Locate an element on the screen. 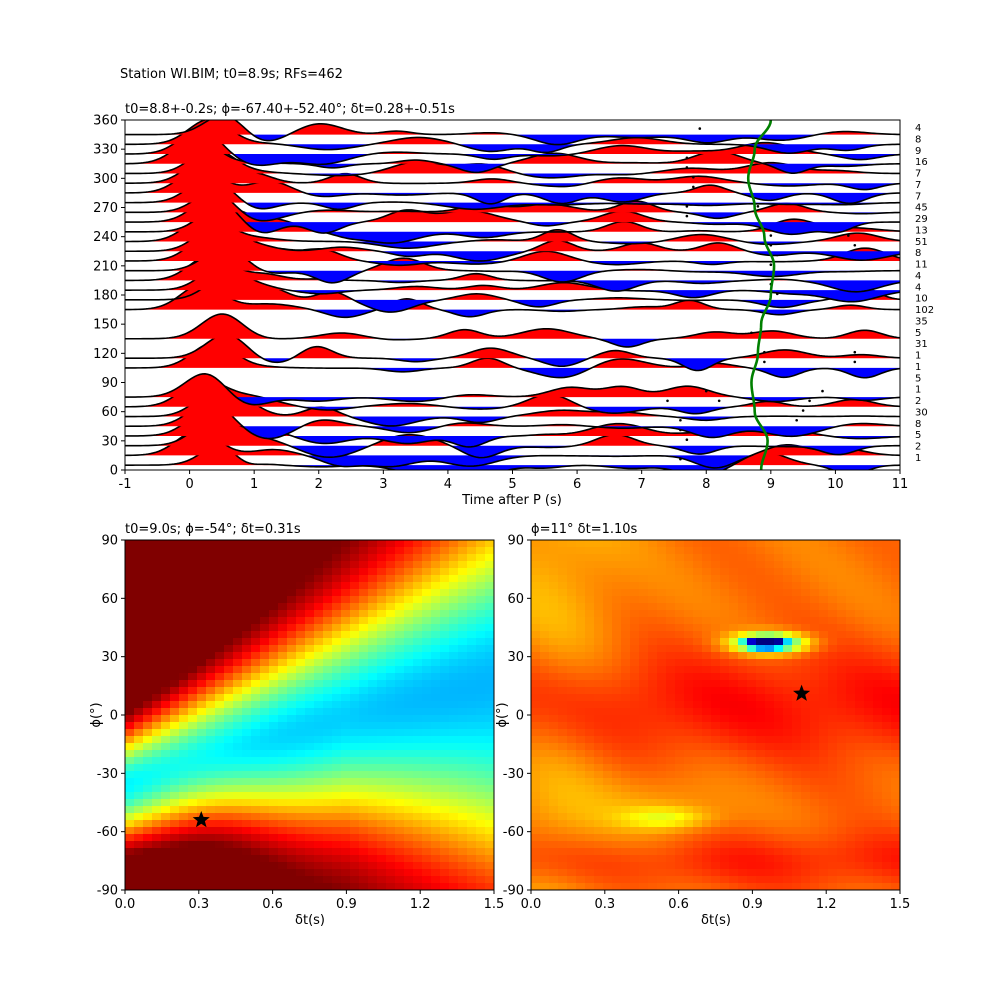 This screenshot has width=1000, height=1000. rf-count-label: 102 is located at coordinates (924, 310).